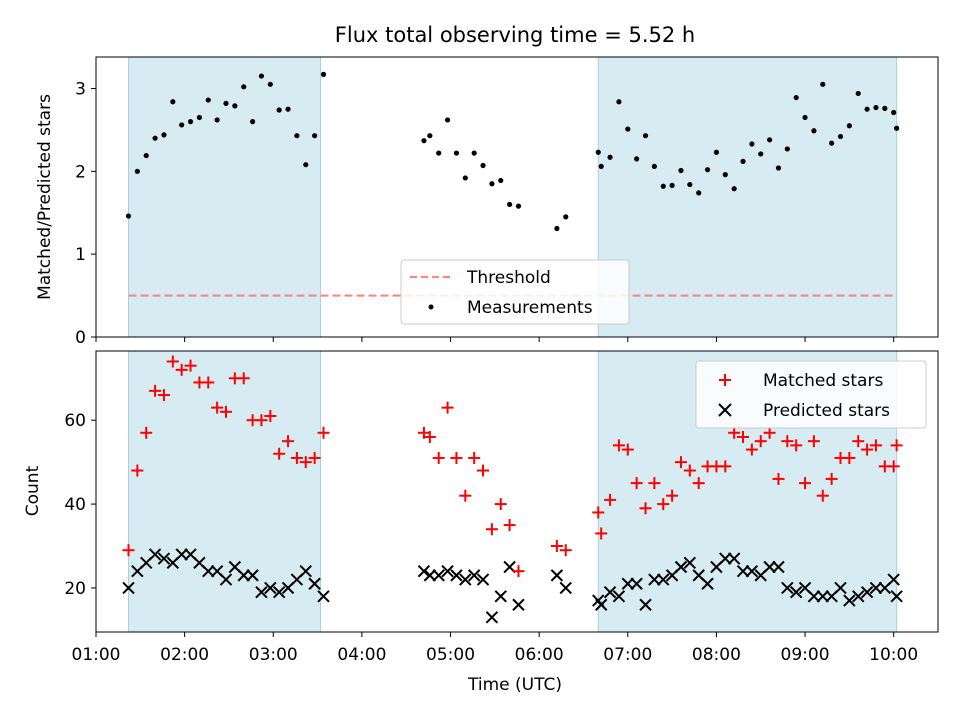  I want to click on top-y-tick-label: 3, so click(80, 89).